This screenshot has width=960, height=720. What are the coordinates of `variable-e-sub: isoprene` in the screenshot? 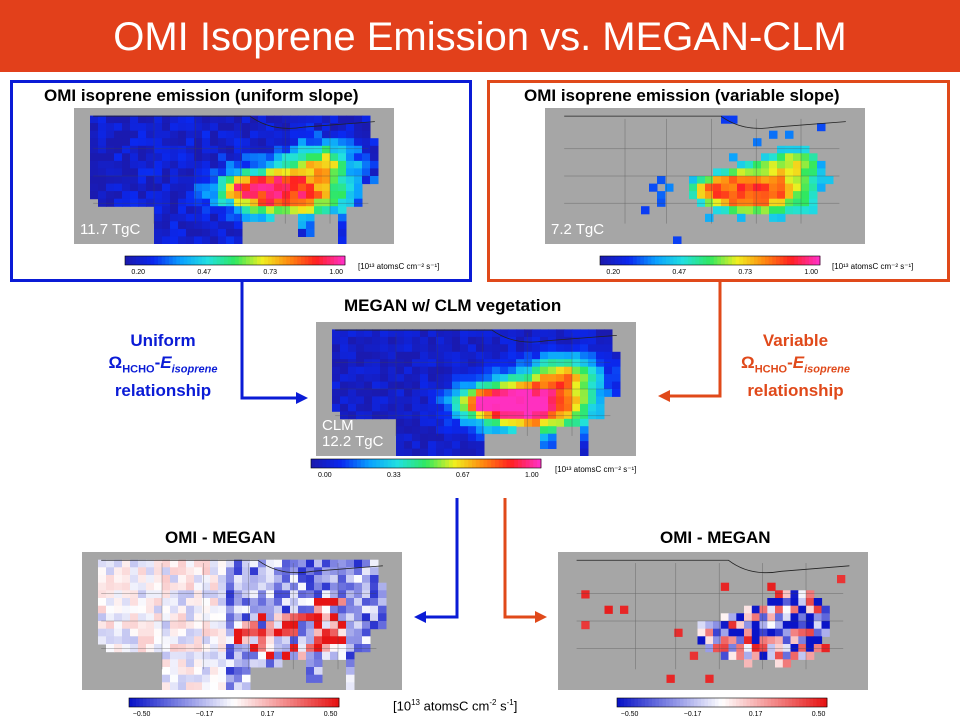 It's located at (827, 369).